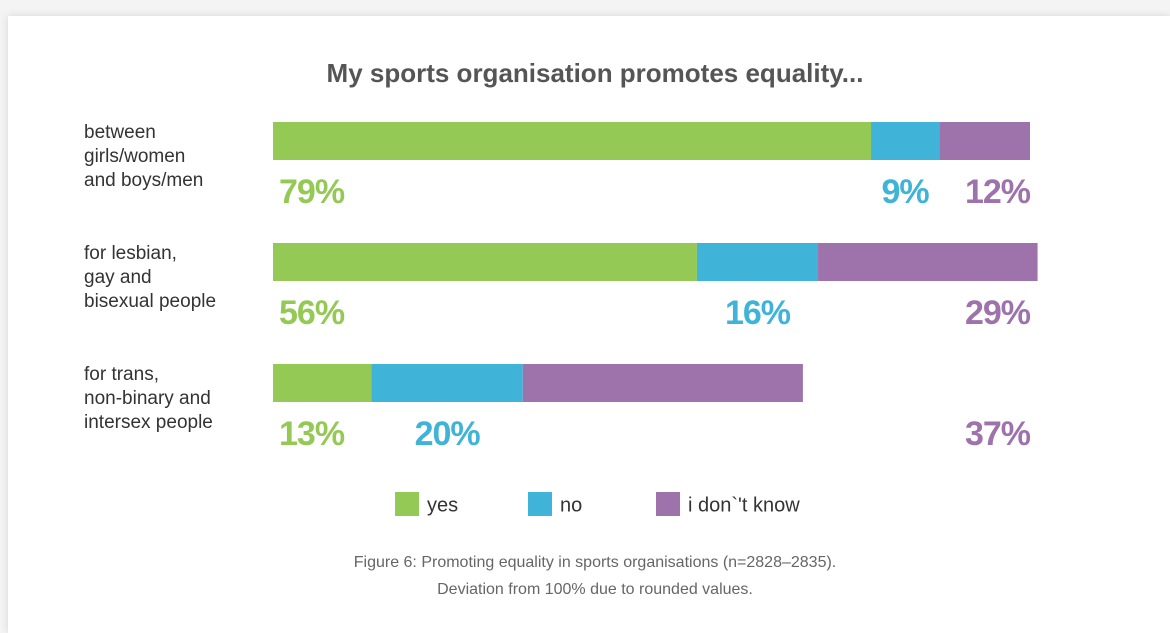 The width and height of the screenshot is (1170, 633). What do you see at coordinates (143, 156) in the screenshot?
I see `category-label: between girls/women and boys/men` at bounding box center [143, 156].